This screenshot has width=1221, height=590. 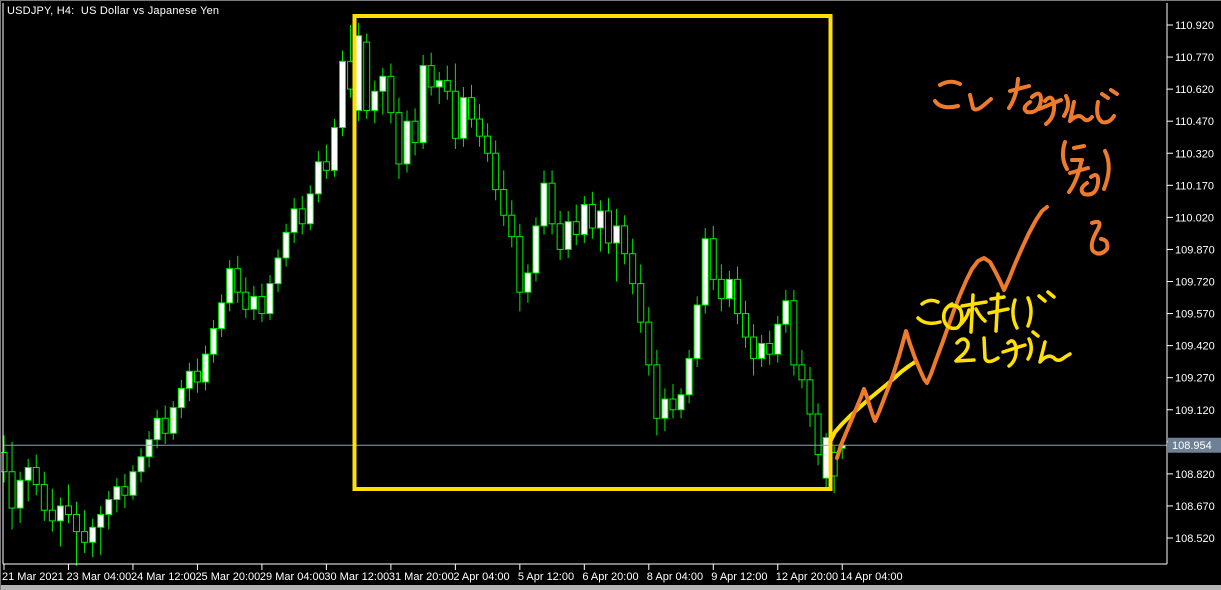 What do you see at coordinates (986, 312) in the screenshot?
I see `yellow-text-kono-waku-ga` at bounding box center [986, 312].